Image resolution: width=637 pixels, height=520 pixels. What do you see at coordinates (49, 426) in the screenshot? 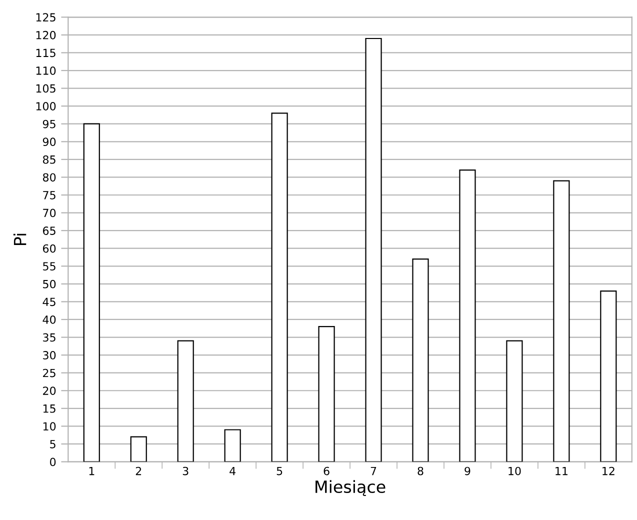
I see `y-tick-label: 10` at bounding box center [49, 426].